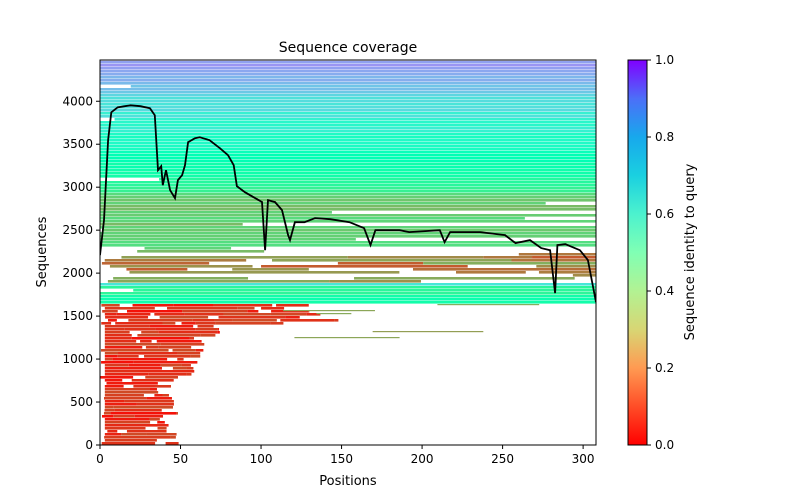 The height and width of the screenshot is (504, 800). What do you see at coordinates (89, 445) in the screenshot?
I see `y-tick-label: 0` at bounding box center [89, 445].